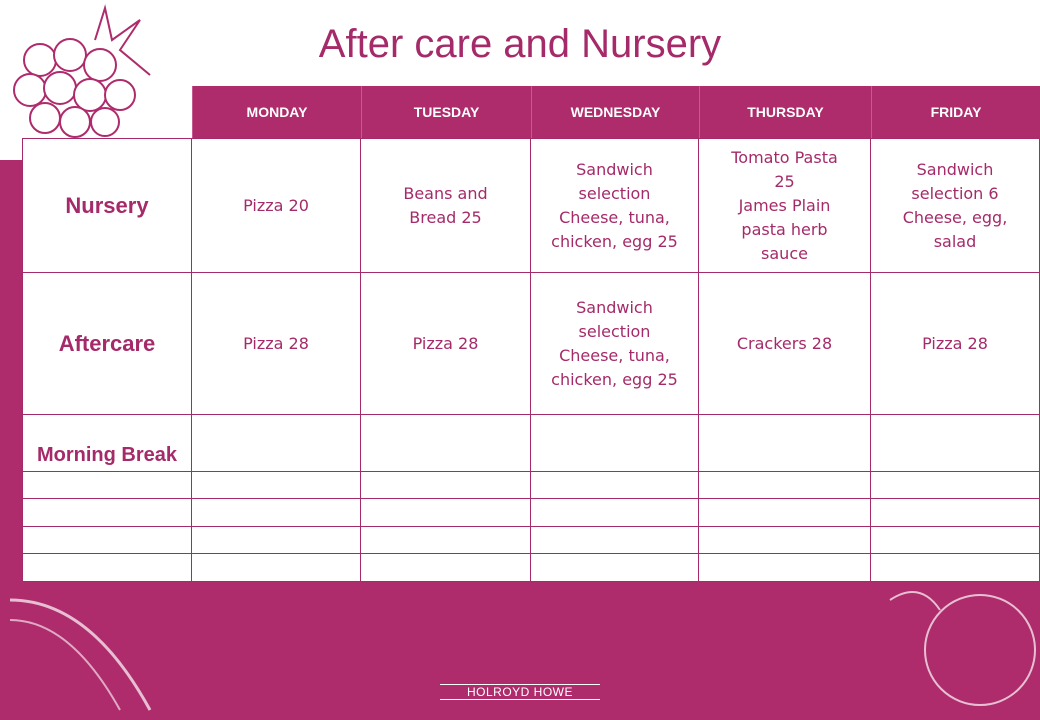  I want to click on row-label: Nursery, so click(107, 205).